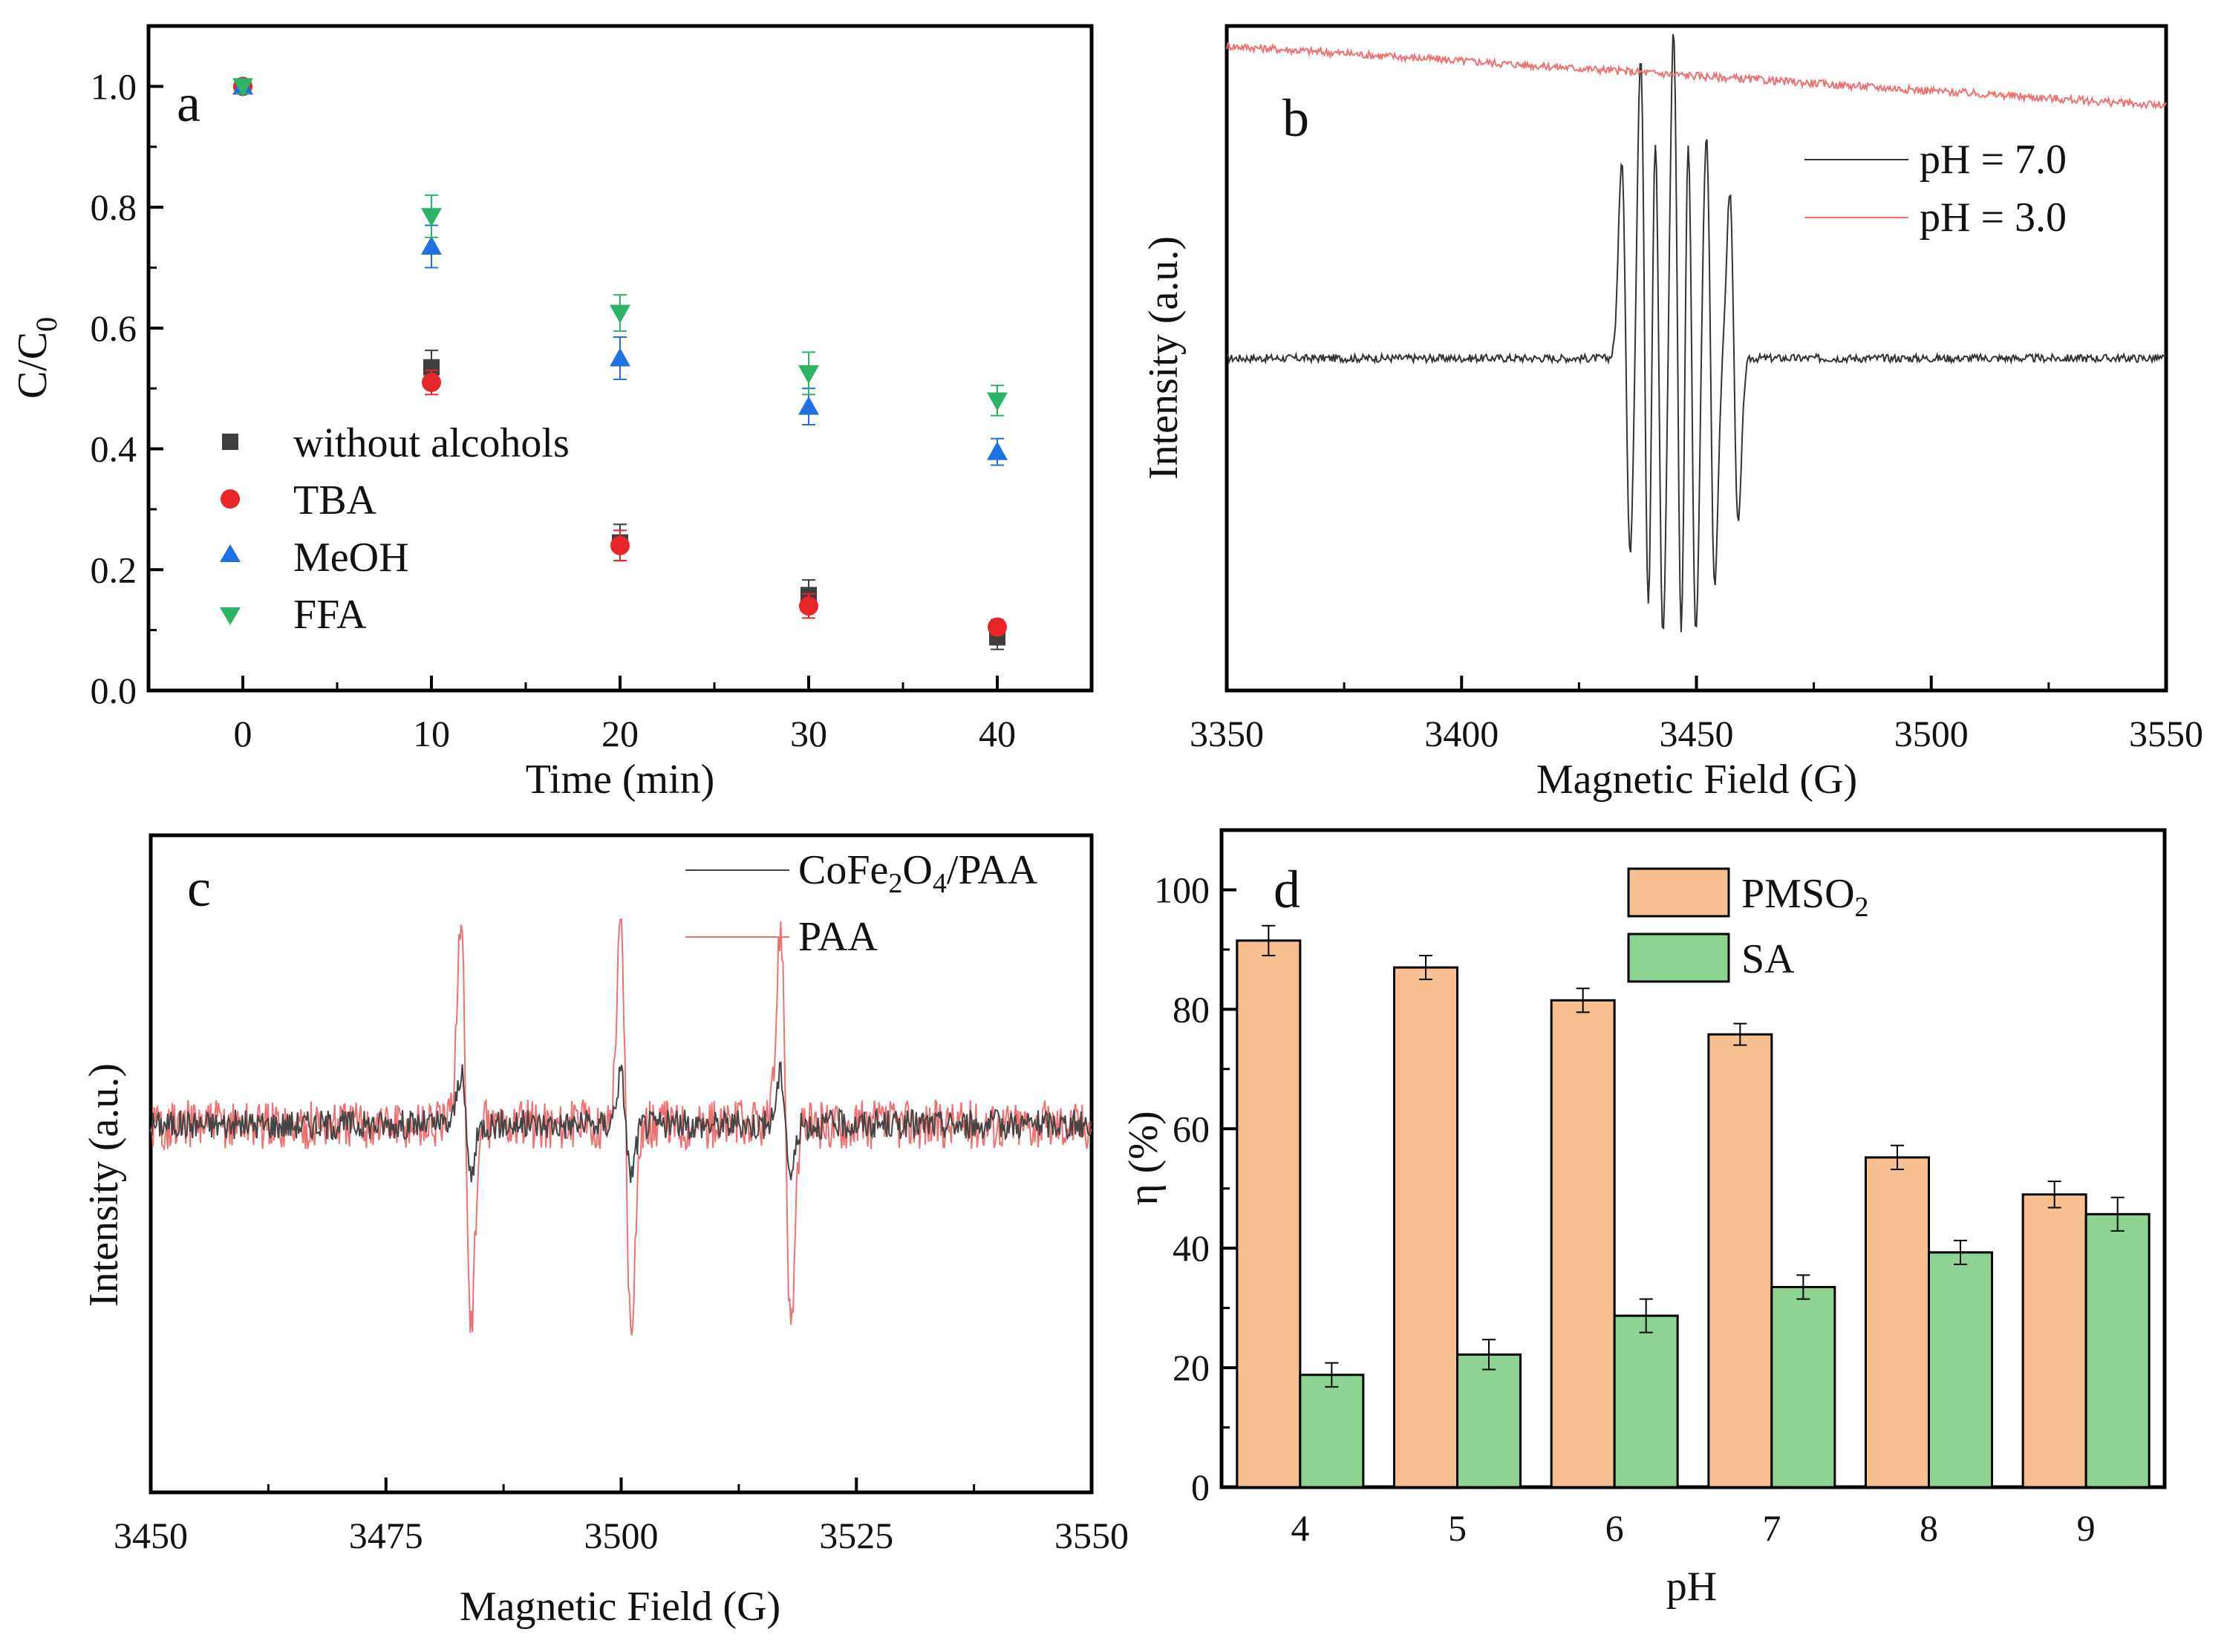 The width and height of the screenshot is (2227, 1652). What do you see at coordinates (1182, 889) in the screenshot?
I see `y-tick-label-d: 100` at bounding box center [1182, 889].